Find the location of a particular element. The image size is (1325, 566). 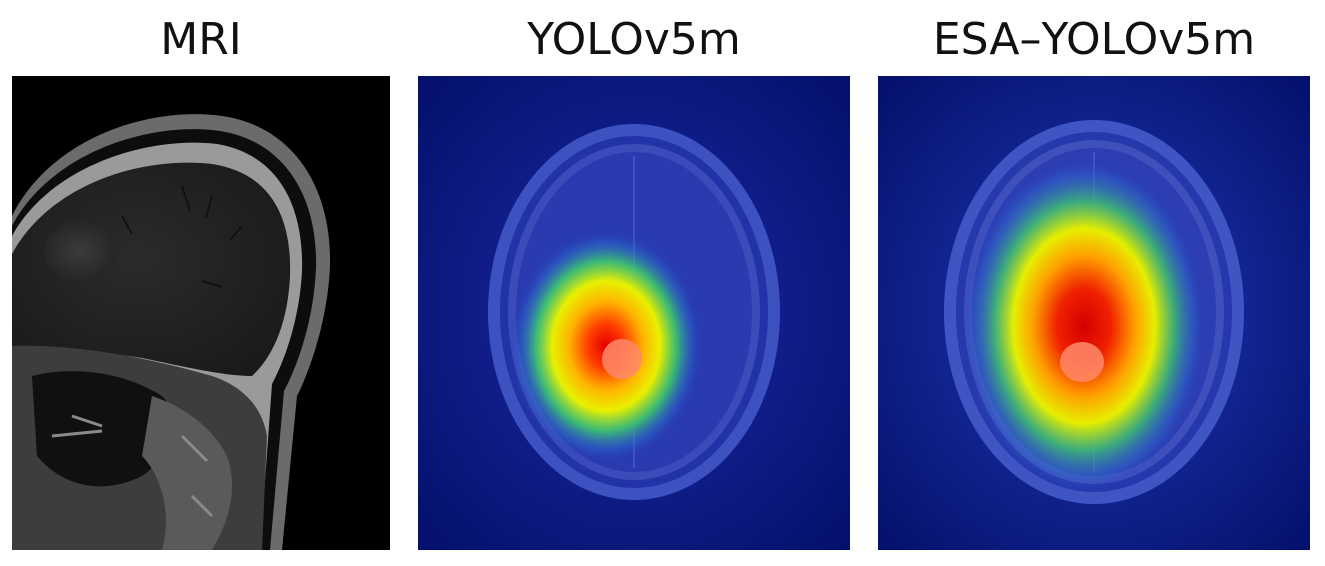

mri-title: MRI is located at coordinates (201, 39).